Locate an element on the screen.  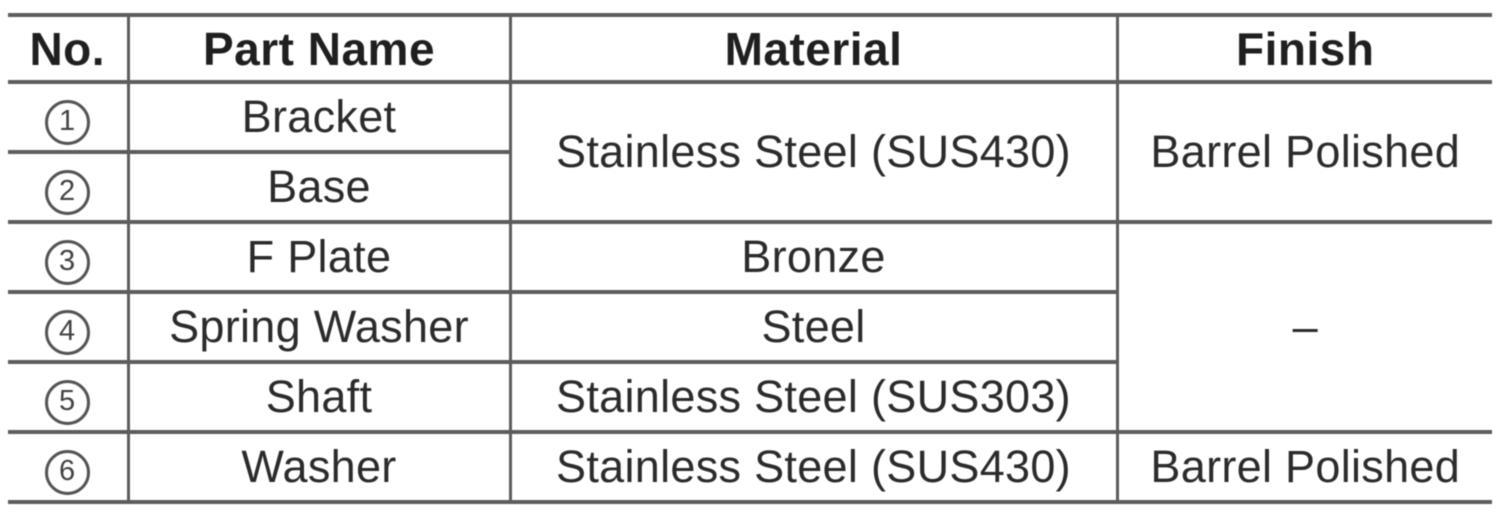
circled-number-4-digit: 4 is located at coordinates (67, 331).